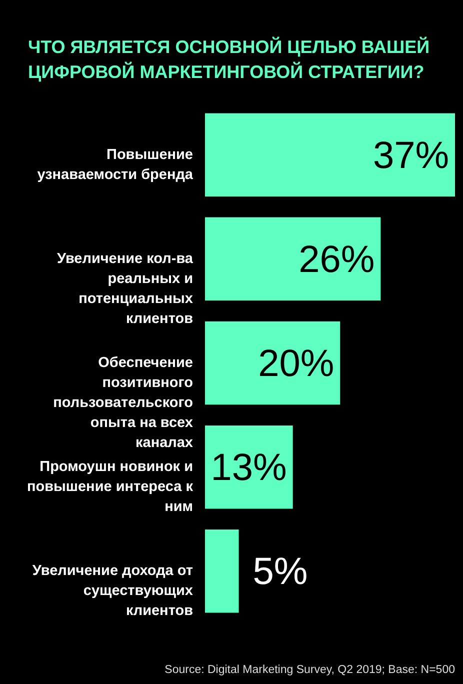 This screenshot has height=684, width=463. I want to click on data-label: 26%, so click(336, 259).